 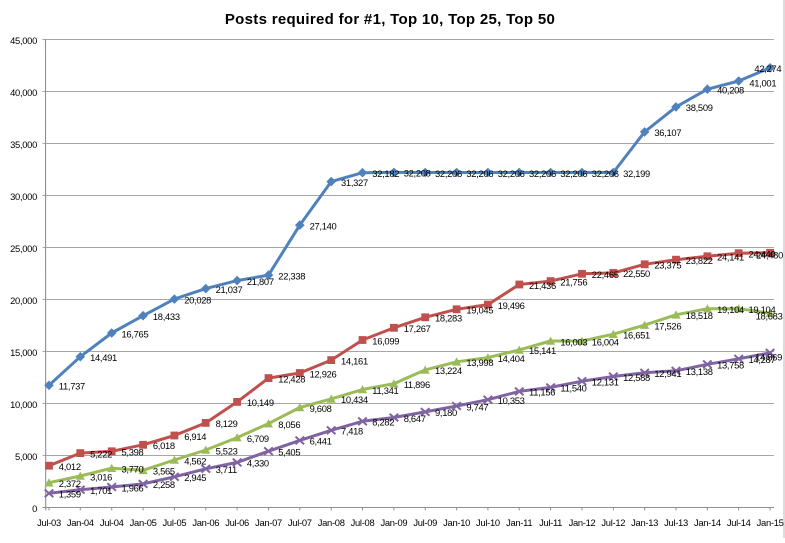 I want to click on svg-text: 1,701, so click(x=101, y=490).